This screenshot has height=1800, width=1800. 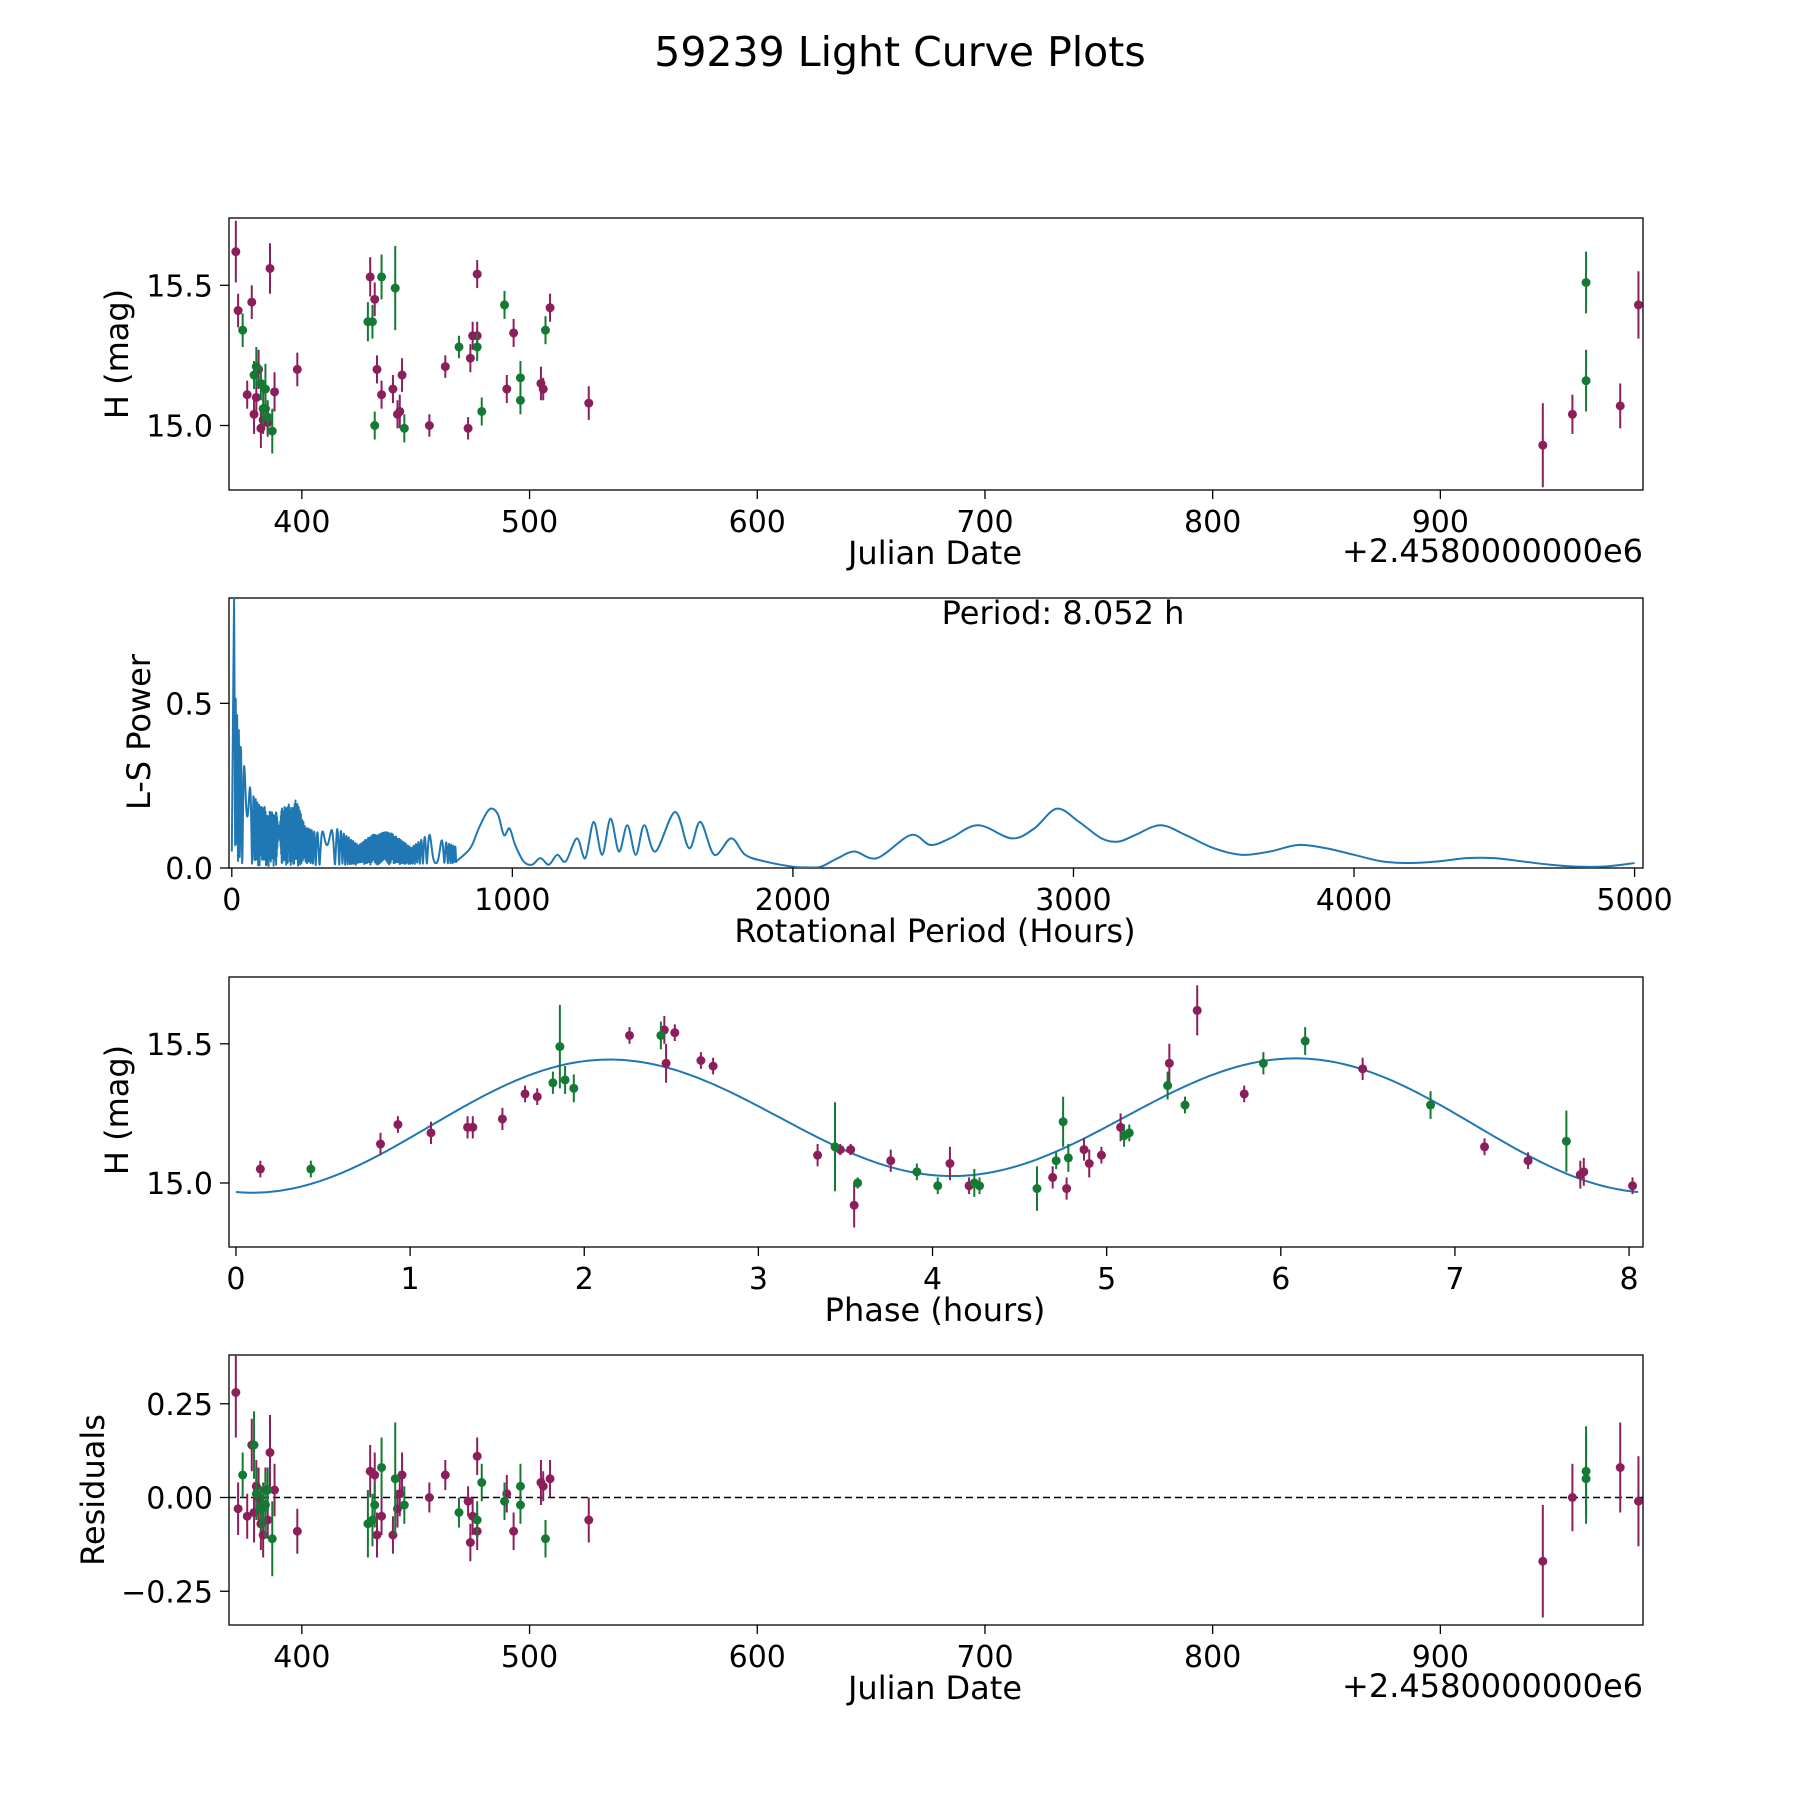 I want to click on phased-xtick-label: 2, so click(x=584, y=1279).